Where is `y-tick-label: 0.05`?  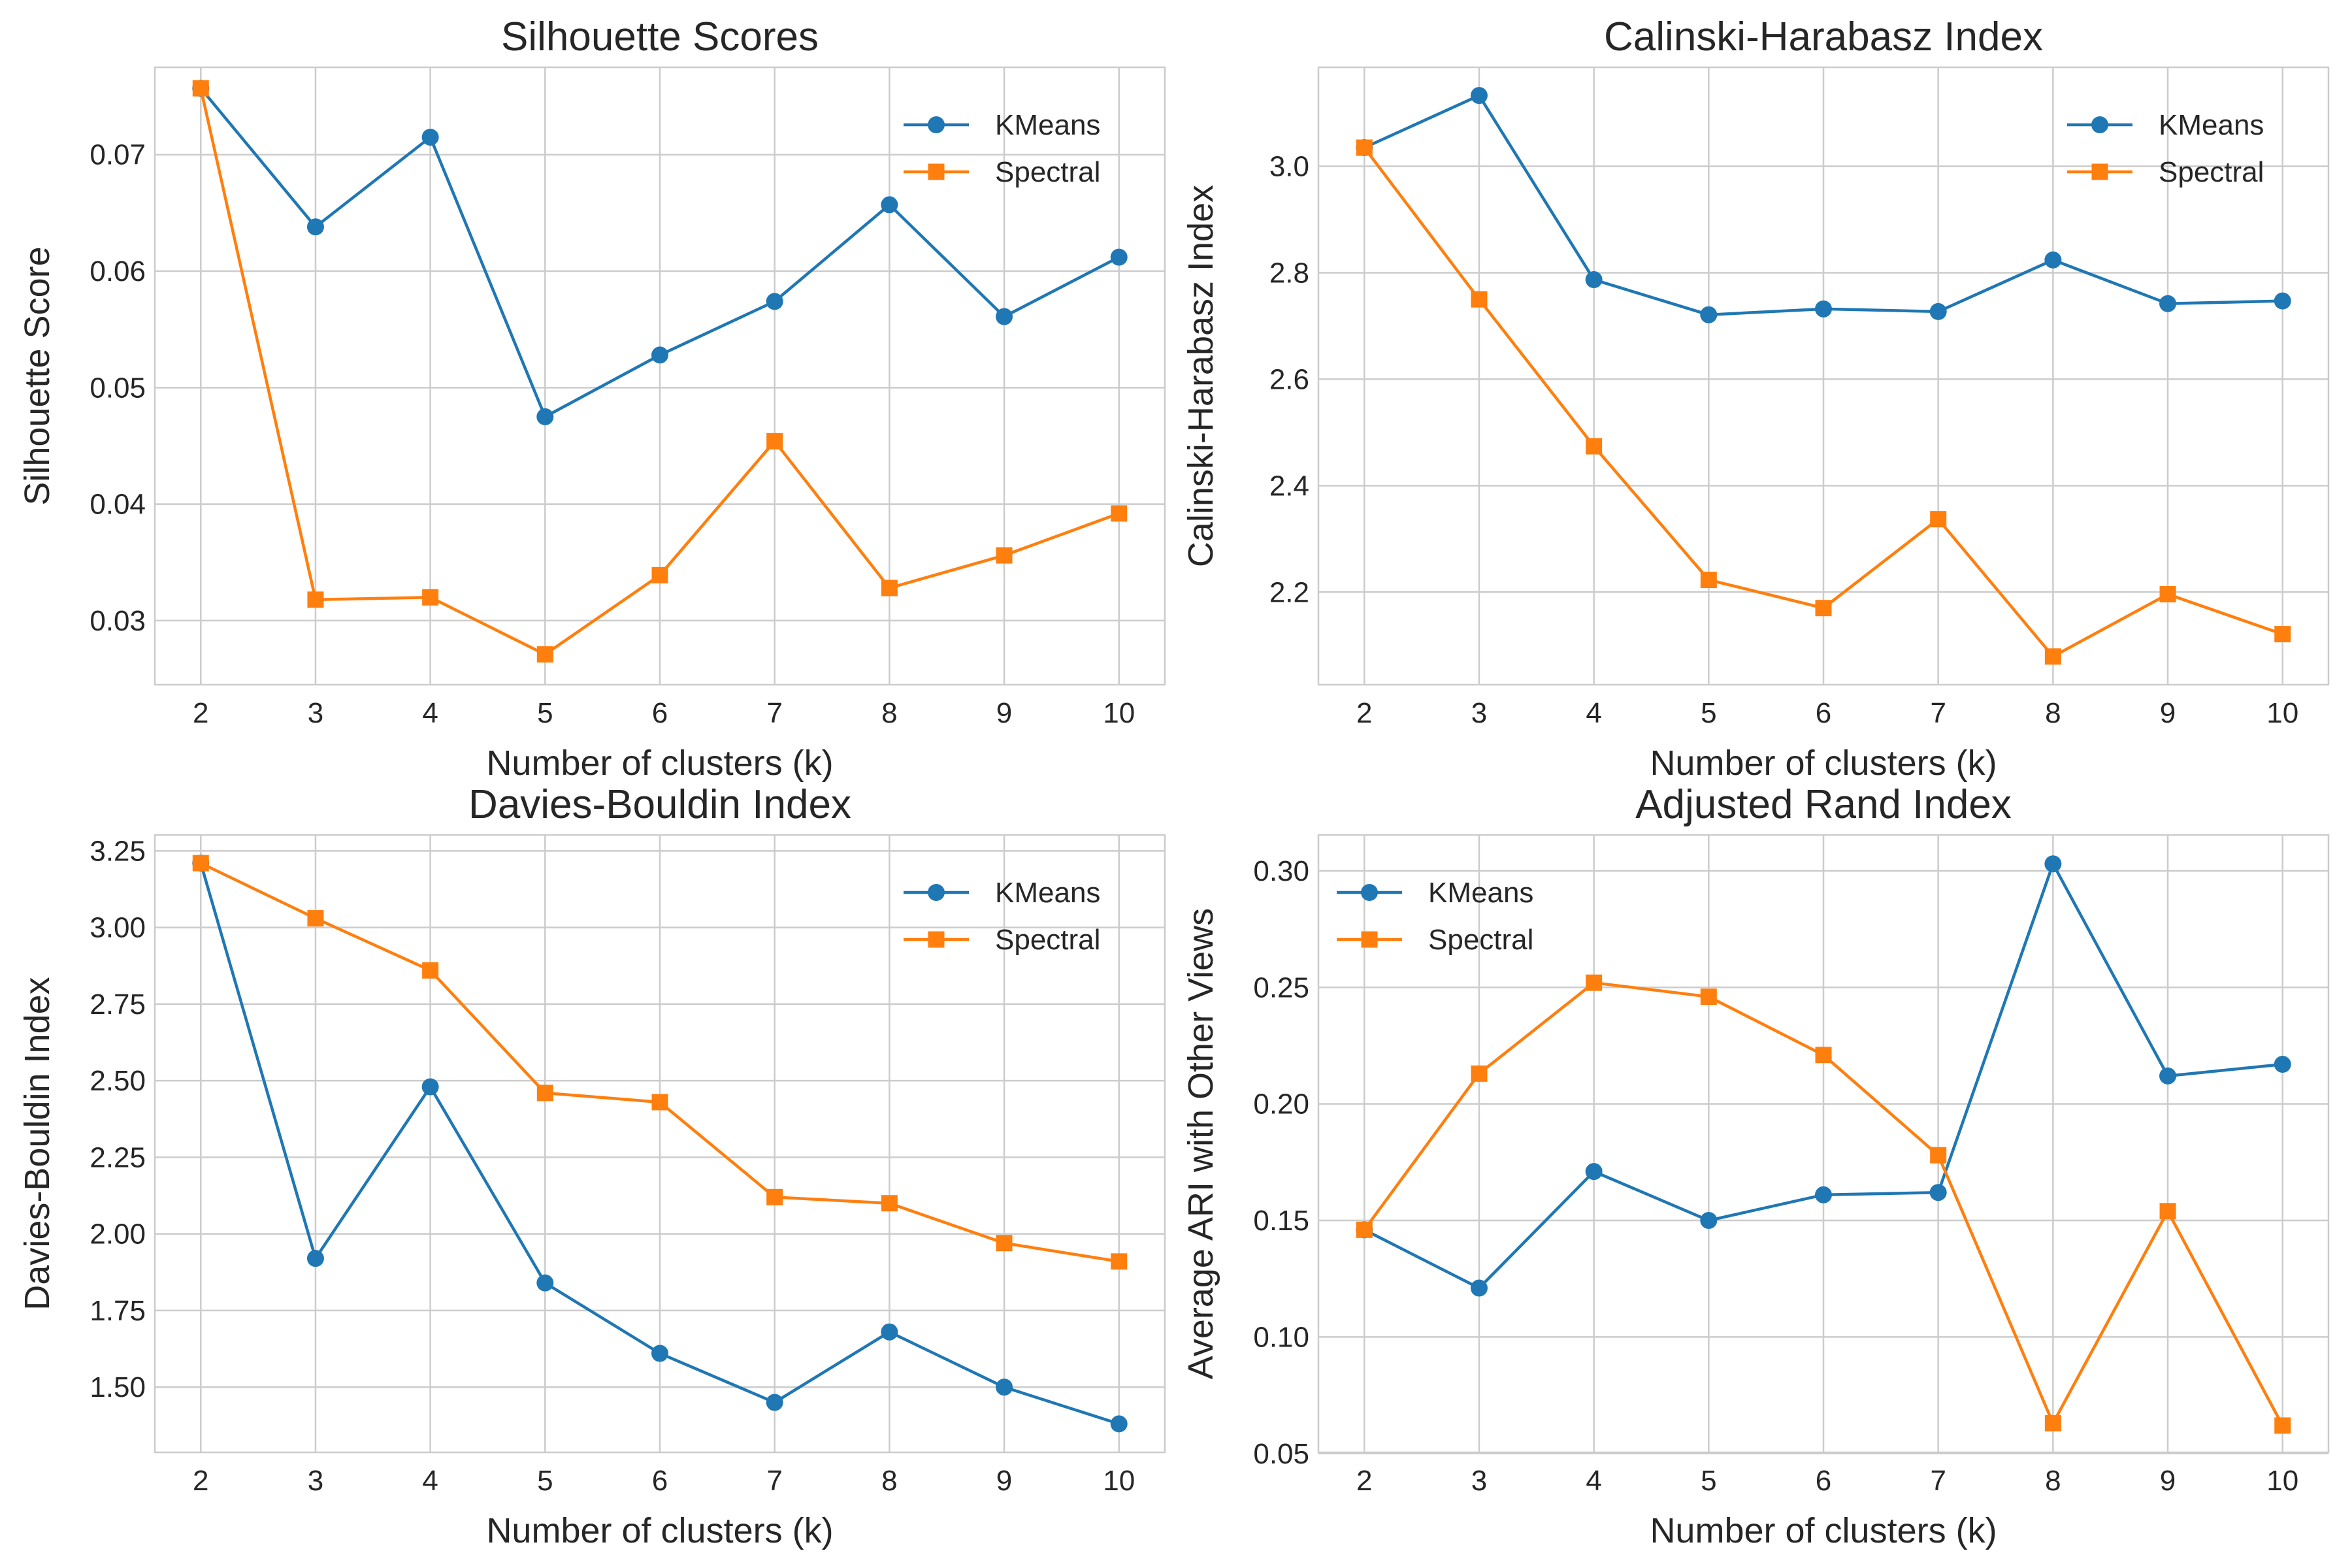 y-tick-label: 0.05 is located at coordinates (118, 388).